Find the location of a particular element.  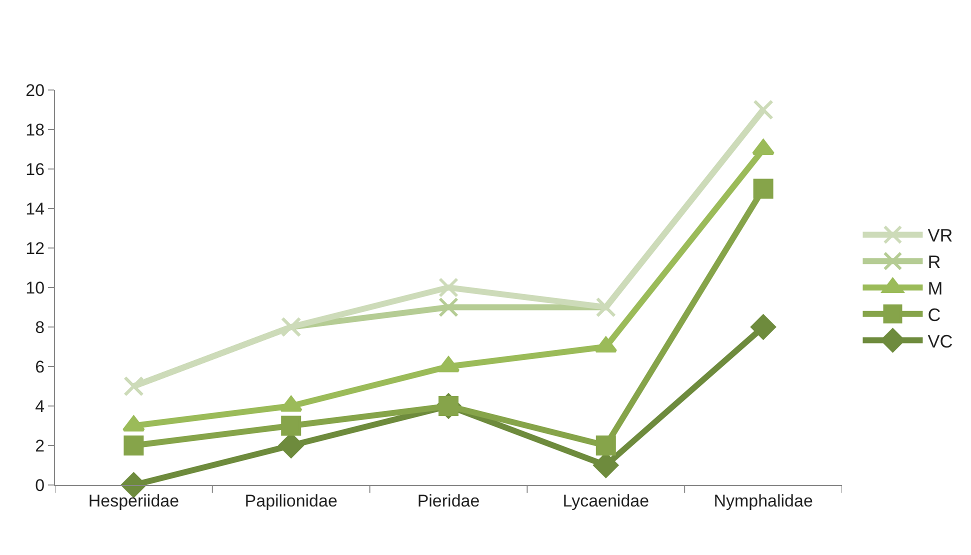

y-tick-label: 10 is located at coordinates (35, 288).